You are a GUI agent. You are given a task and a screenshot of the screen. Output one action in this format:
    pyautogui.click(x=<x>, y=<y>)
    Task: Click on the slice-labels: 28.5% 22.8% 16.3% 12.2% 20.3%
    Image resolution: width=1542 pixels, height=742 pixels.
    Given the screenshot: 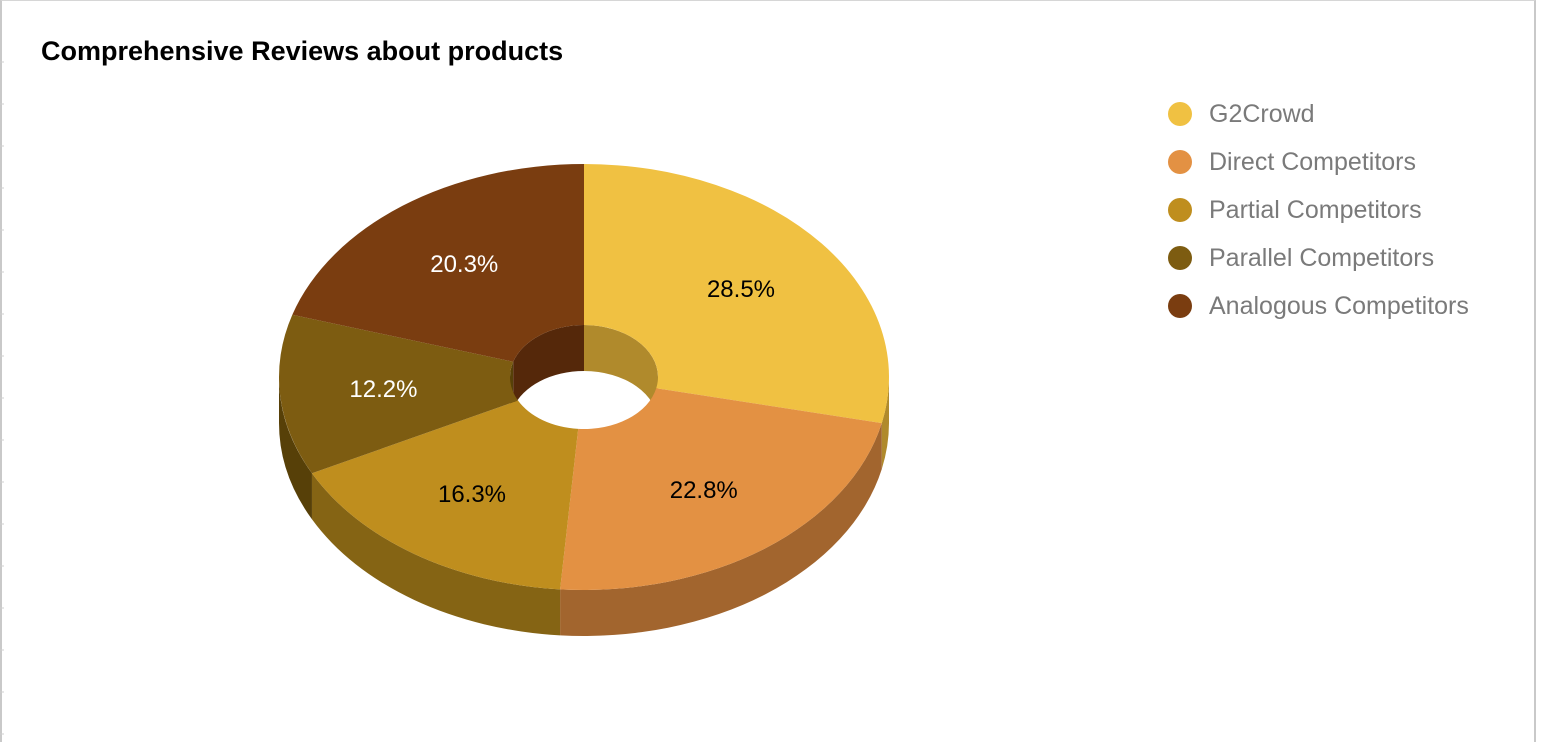 What is the action you would take?
    pyautogui.click(x=562, y=379)
    